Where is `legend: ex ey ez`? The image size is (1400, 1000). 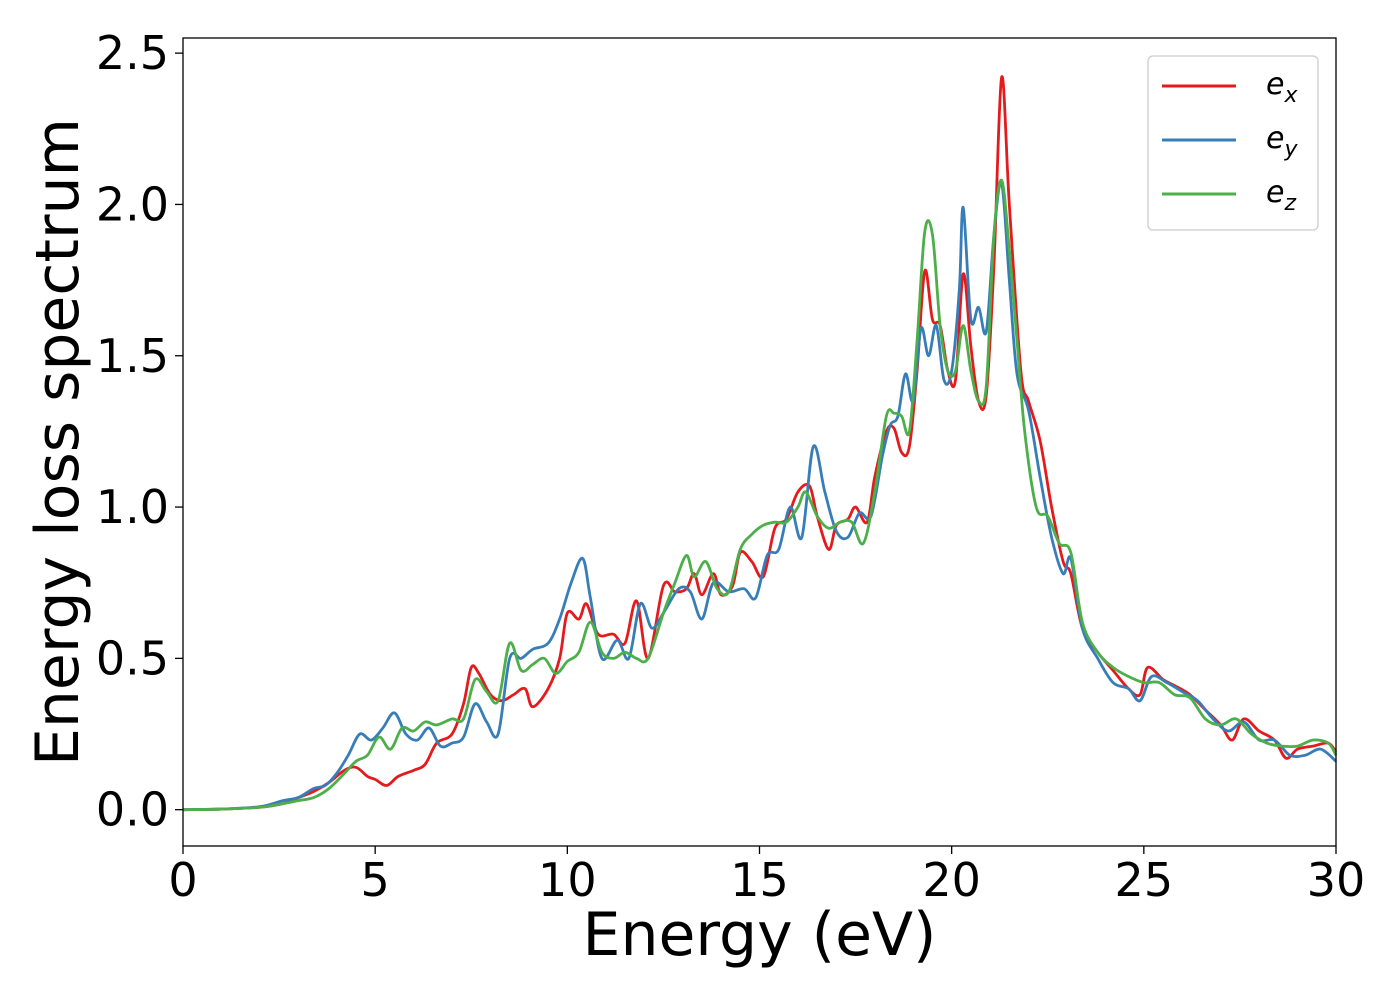 legend: ex ey ez is located at coordinates (1233, 143).